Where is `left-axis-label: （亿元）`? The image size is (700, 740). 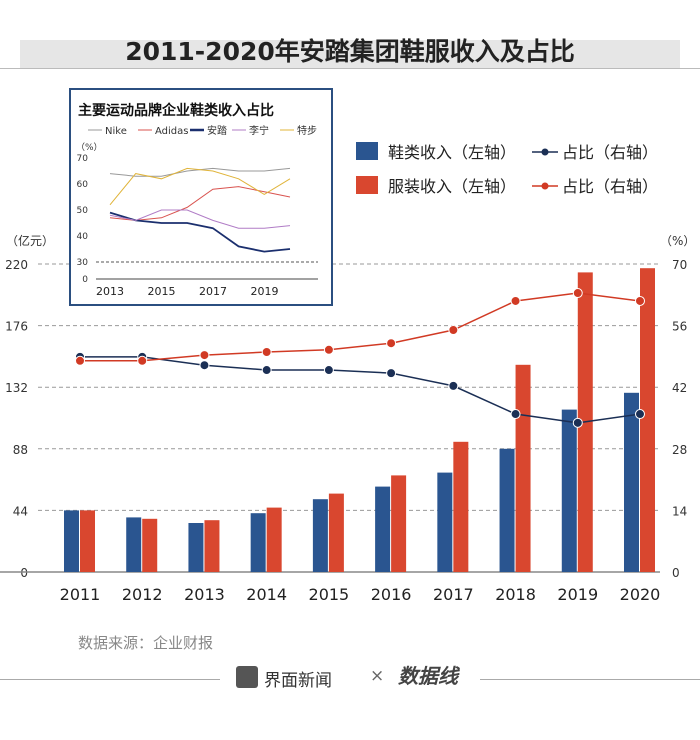 left-axis-label: （亿元） is located at coordinates (30, 240).